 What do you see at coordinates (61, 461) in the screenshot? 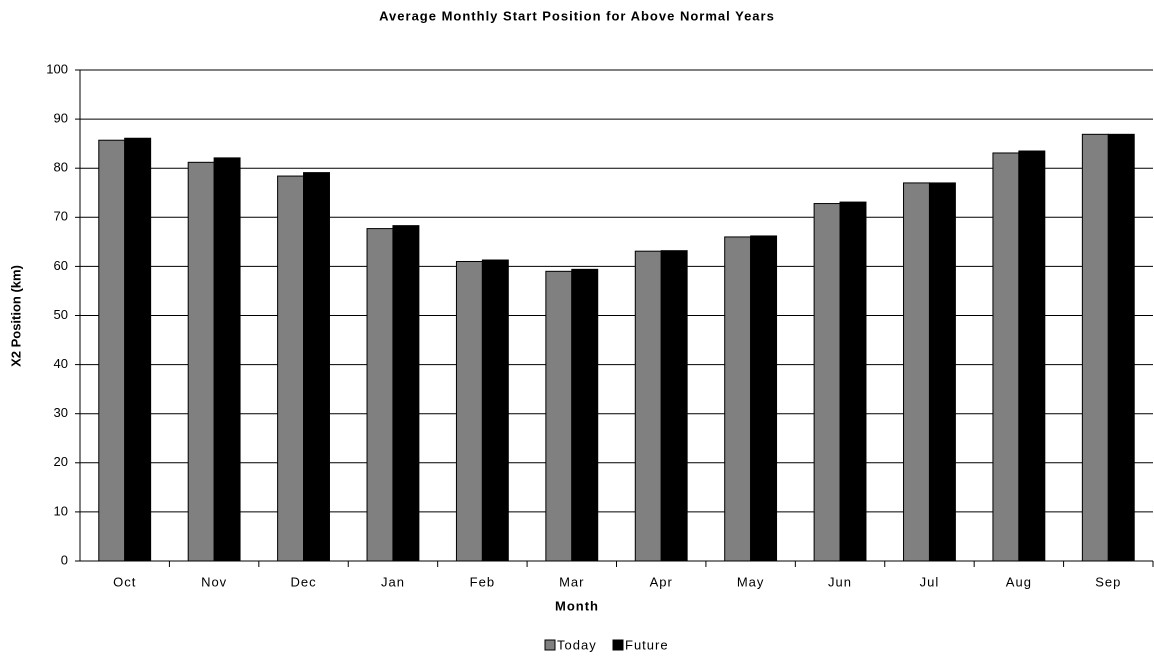
I see `y-tick-label: 20` at bounding box center [61, 461].